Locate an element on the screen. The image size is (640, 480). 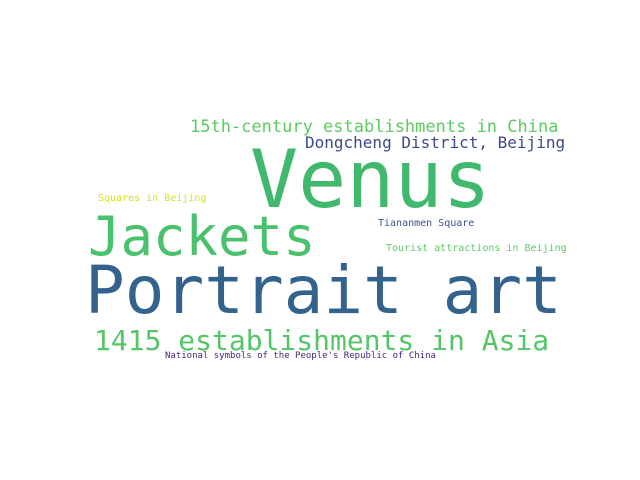
word-1415-establishments-in-asia: 1415 establishments in Asia is located at coordinates (322, 340).